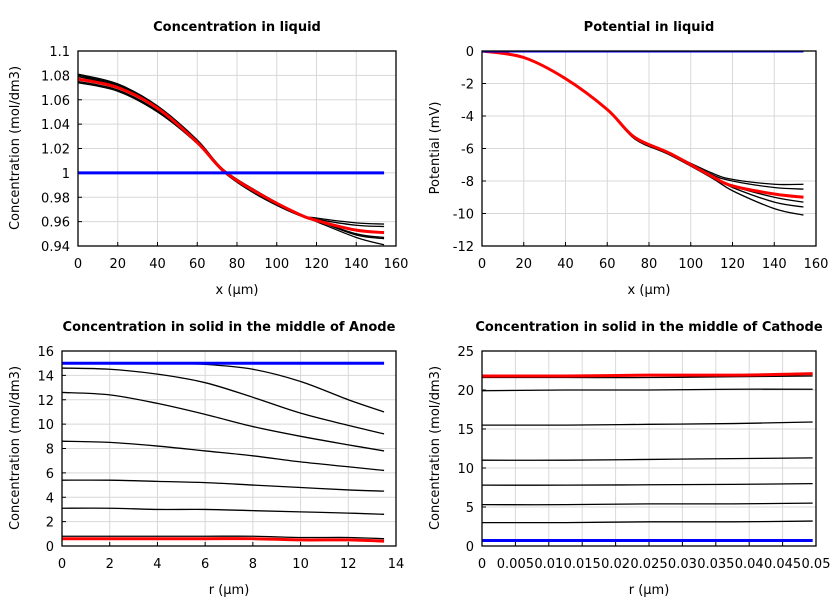 Image resolution: width=840 pixels, height=600 pixels. What do you see at coordinates (649, 27) in the screenshot?
I see `chart-title: Potential in liquid` at bounding box center [649, 27].